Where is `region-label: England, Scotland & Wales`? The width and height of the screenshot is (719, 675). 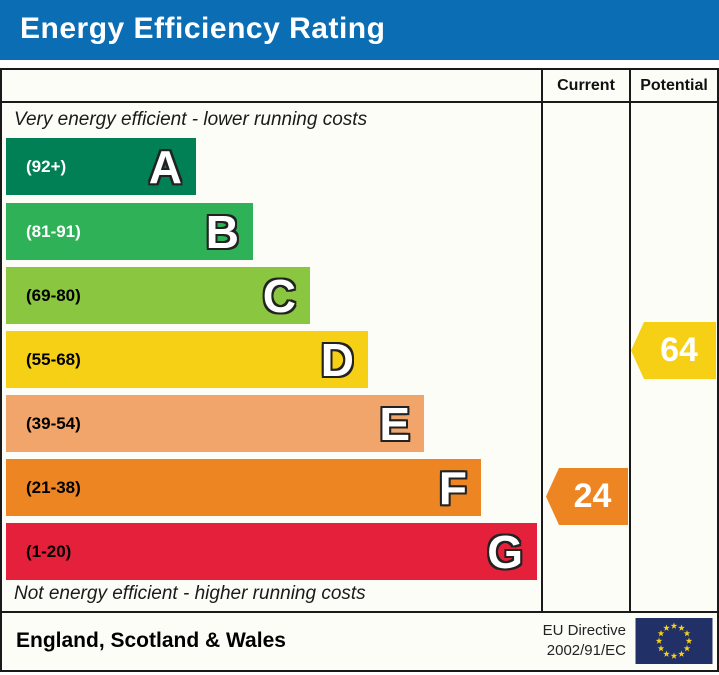 region-label: England, Scotland & Wales is located at coordinates (151, 640).